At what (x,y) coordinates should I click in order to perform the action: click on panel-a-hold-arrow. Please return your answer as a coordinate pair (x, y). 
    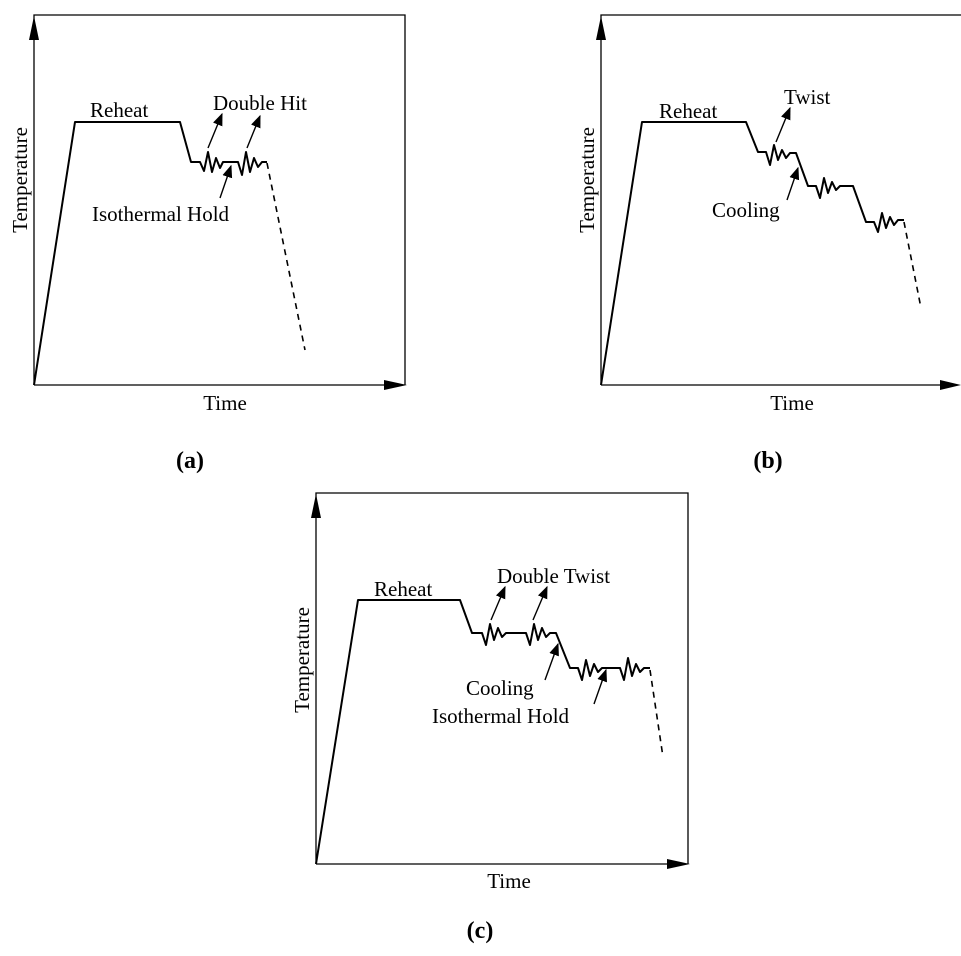
    Looking at the image, I should click on (226, 181).